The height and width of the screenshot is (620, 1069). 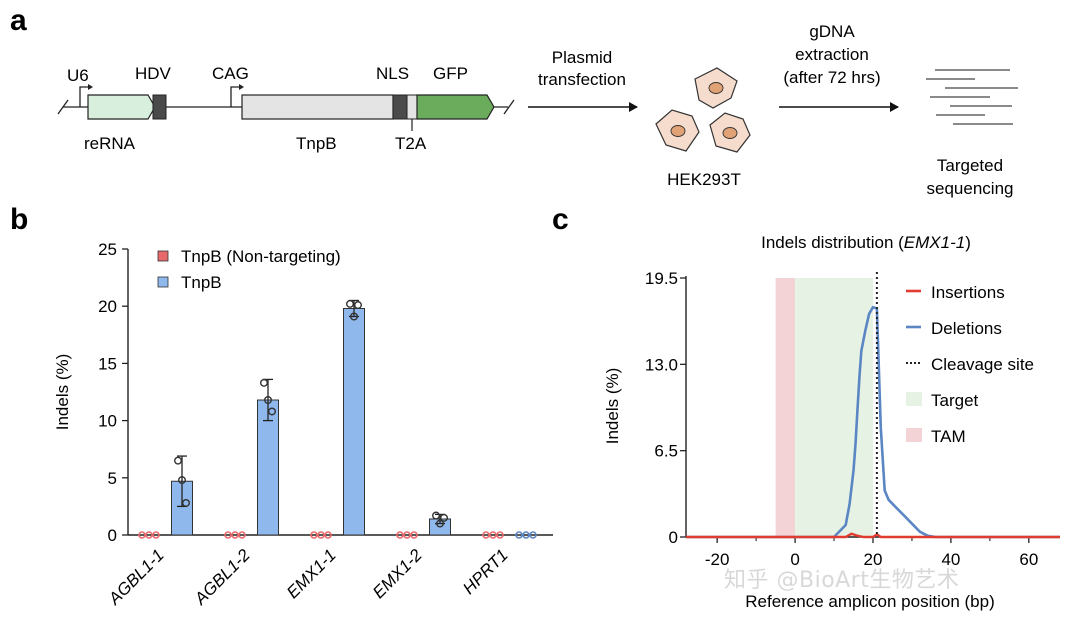 I want to click on y-tick-label-c-0: 0, so click(x=673, y=537).